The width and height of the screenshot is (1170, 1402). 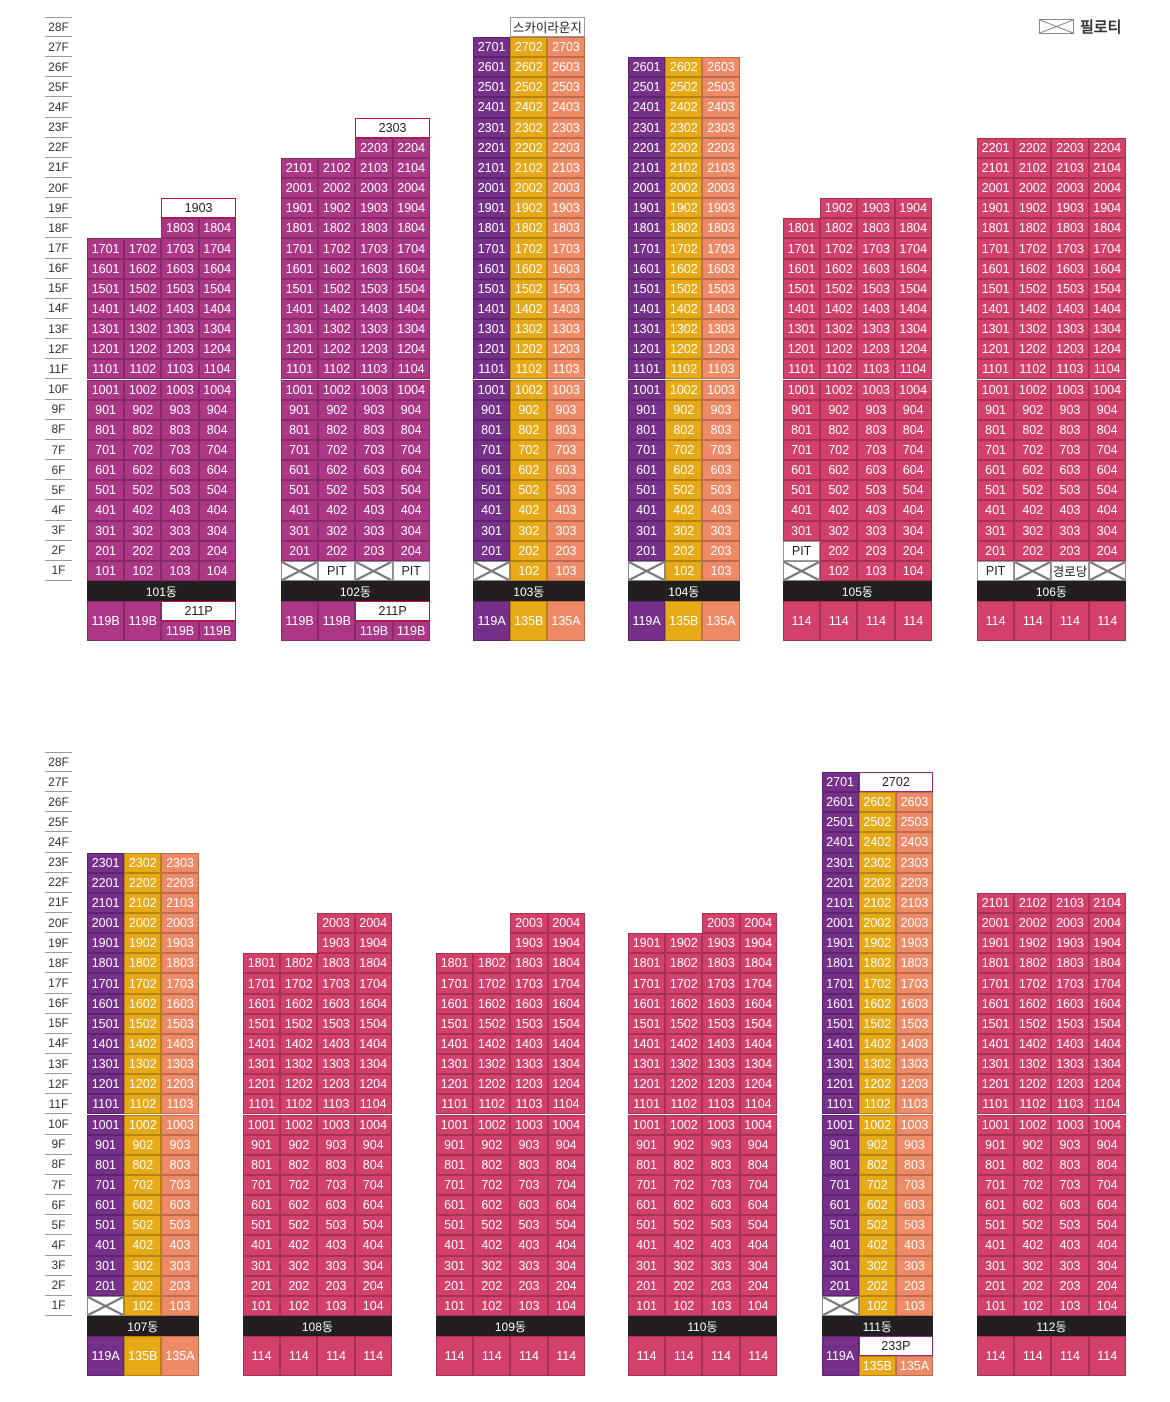 What do you see at coordinates (58, 1004) in the screenshot?
I see `floor-label: 16F` at bounding box center [58, 1004].